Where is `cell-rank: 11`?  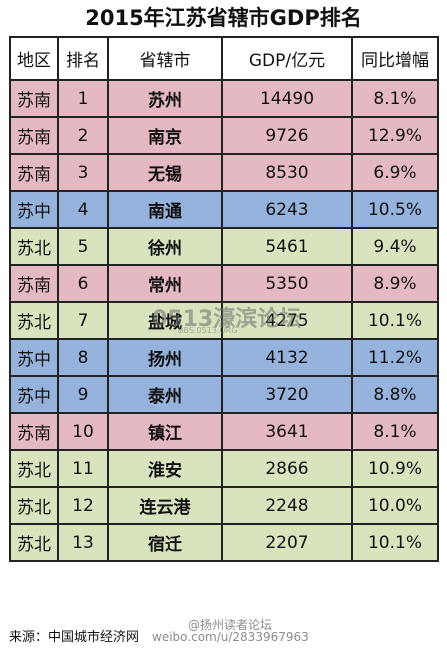 cell-rank: 11 is located at coordinates (83, 468).